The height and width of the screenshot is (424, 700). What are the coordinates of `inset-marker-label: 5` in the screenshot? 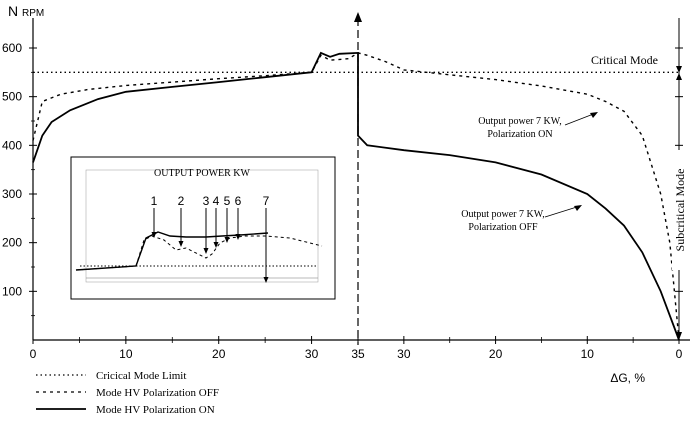 It's located at (227, 201).